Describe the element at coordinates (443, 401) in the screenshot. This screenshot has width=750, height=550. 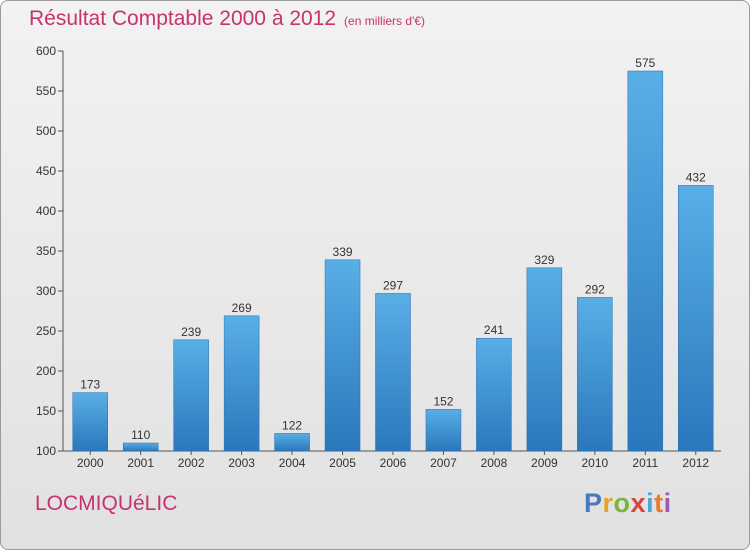
I see `bar-value-label: 152` at that location.